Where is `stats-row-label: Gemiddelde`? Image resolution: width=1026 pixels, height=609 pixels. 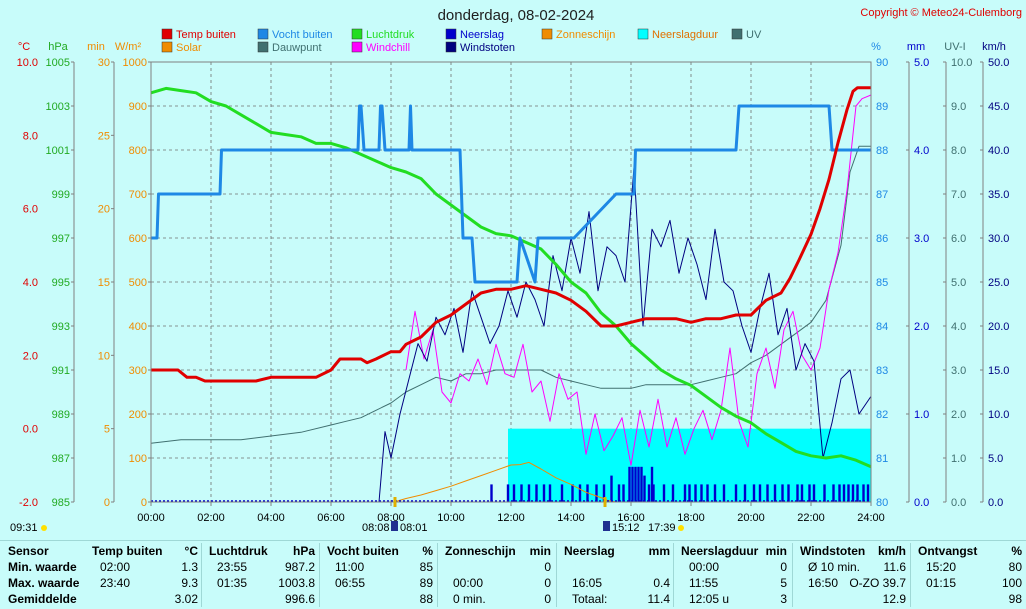 stats-row-label: Gemiddelde is located at coordinates (42, 599).